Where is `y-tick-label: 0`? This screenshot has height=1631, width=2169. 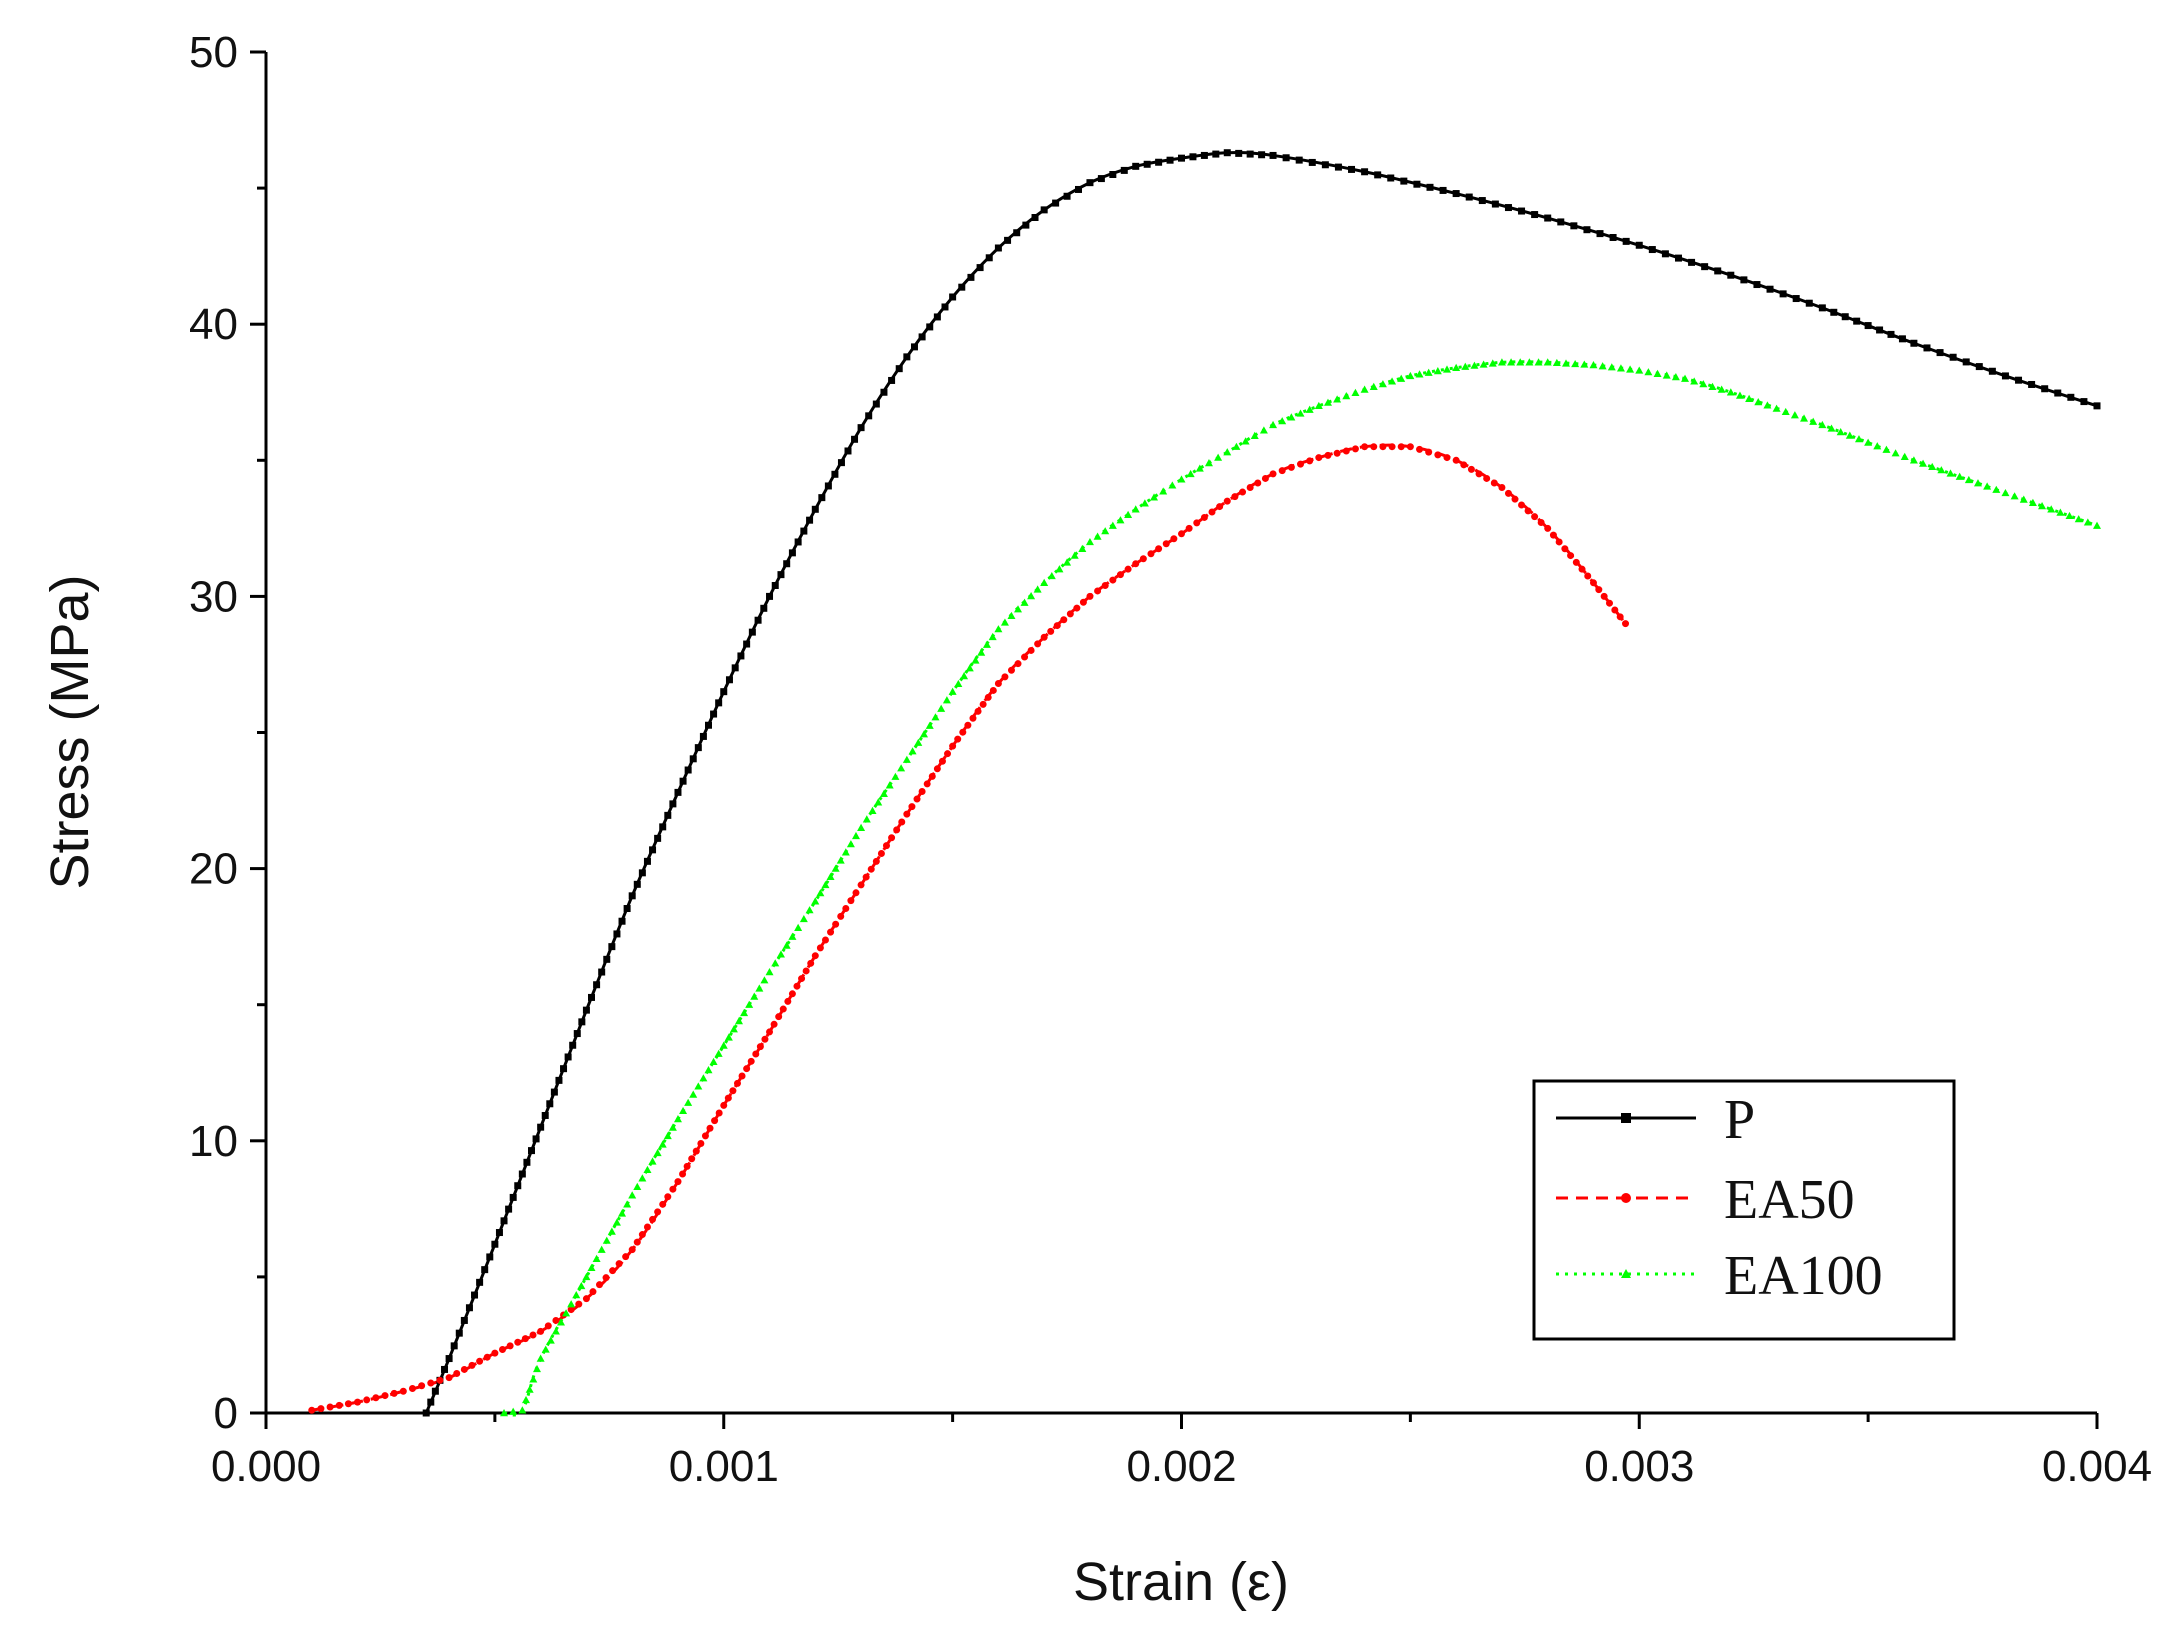 y-tick-label: 0 is located at coordinates (226, 1413).